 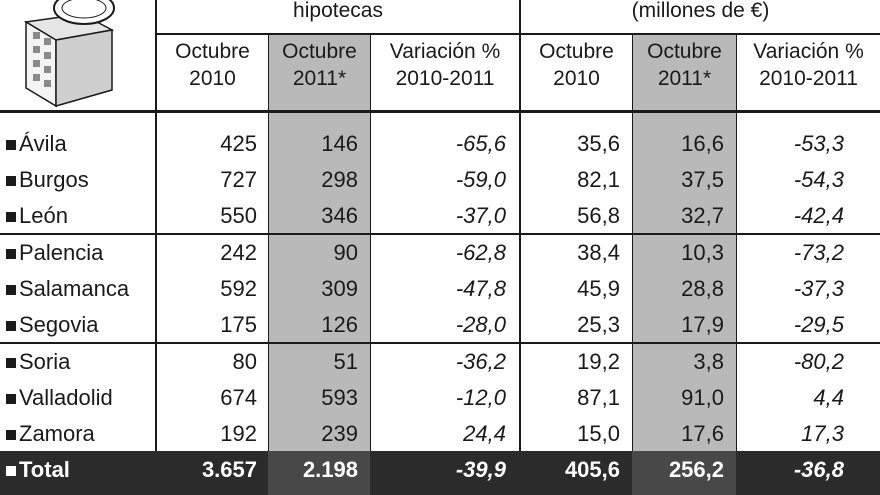 What do you see at coordinates (339, 324) in the screenshot?
I see `value-cell: 126` at bounding box center [339, 324].